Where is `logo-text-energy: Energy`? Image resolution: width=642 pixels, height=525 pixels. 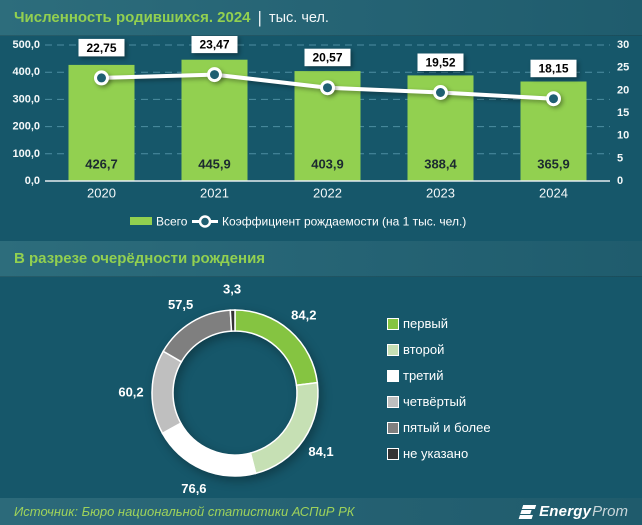 logo-text-energy: Energy is located at coordinates (565, 511).